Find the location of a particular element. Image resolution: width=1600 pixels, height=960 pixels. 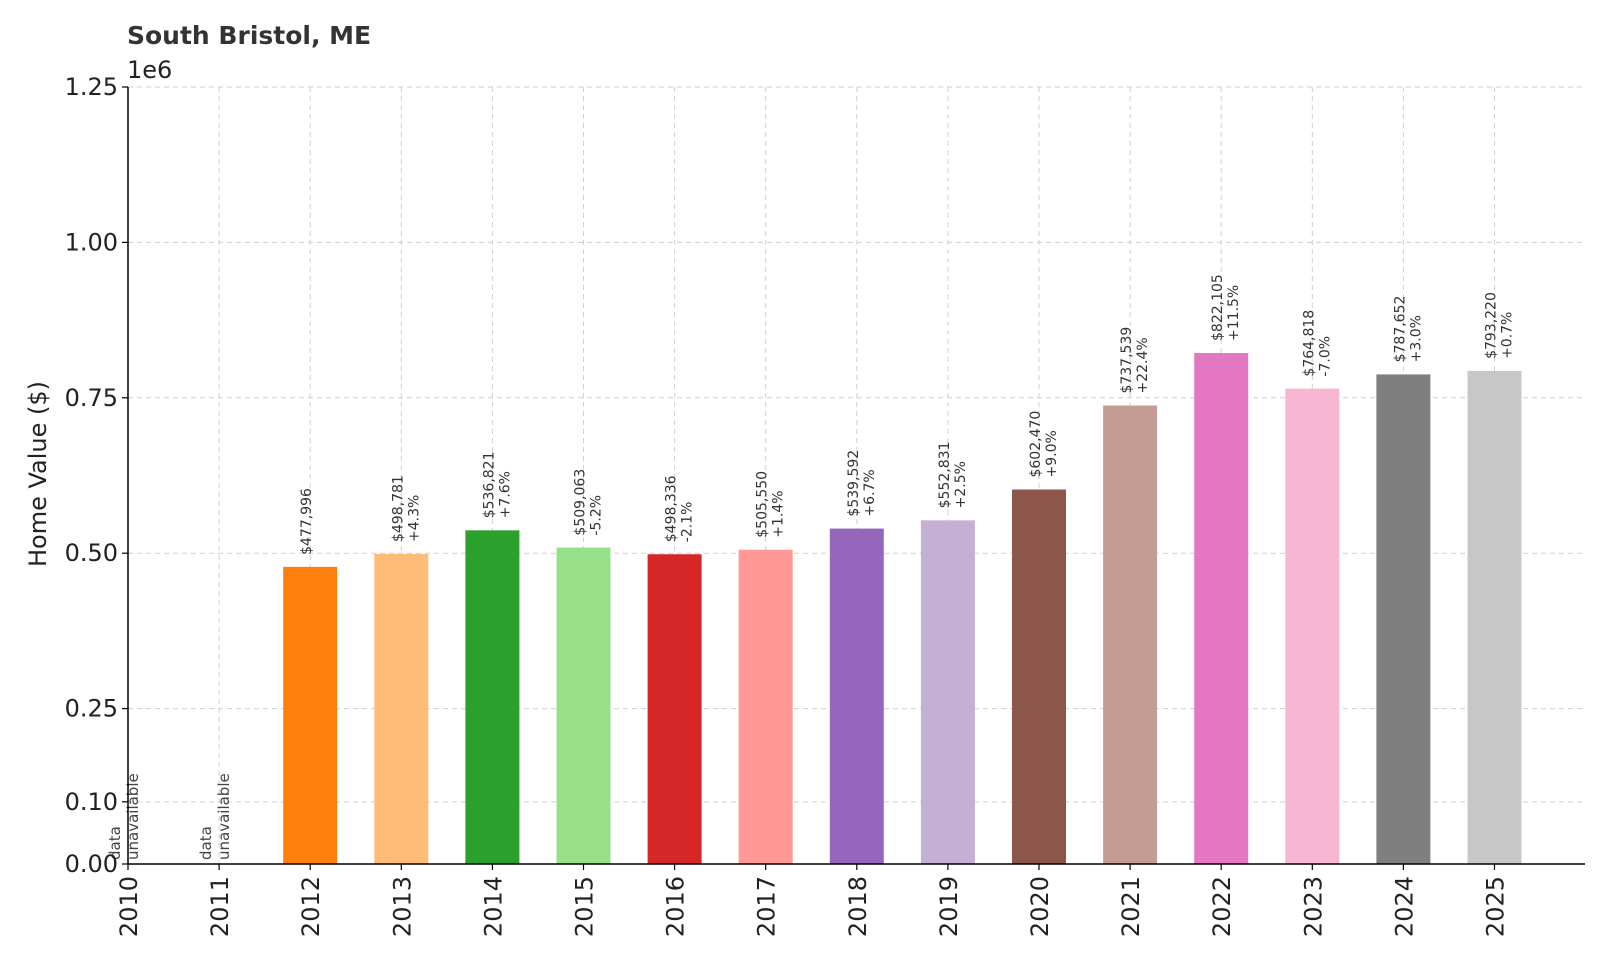

value-label-2025: $793,220+0.7% is located at coordinates (1500, 325).